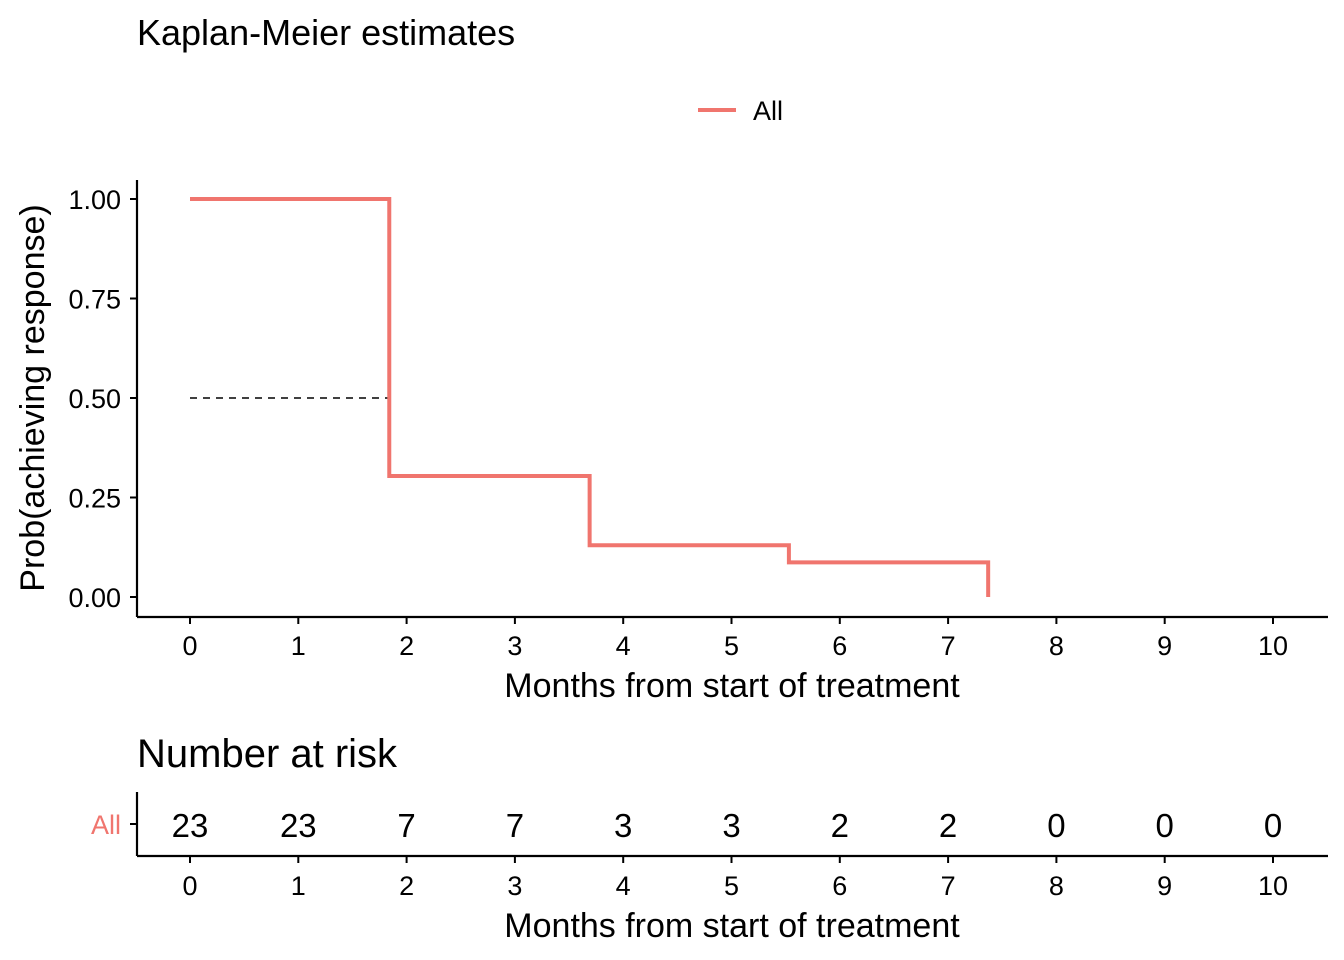 The image size is (1344, 960). What do you see at coordinates (1273, 886) in the screenshot?
I see `risk-x-tick-label: 10` at bounding box center [1273, 886].